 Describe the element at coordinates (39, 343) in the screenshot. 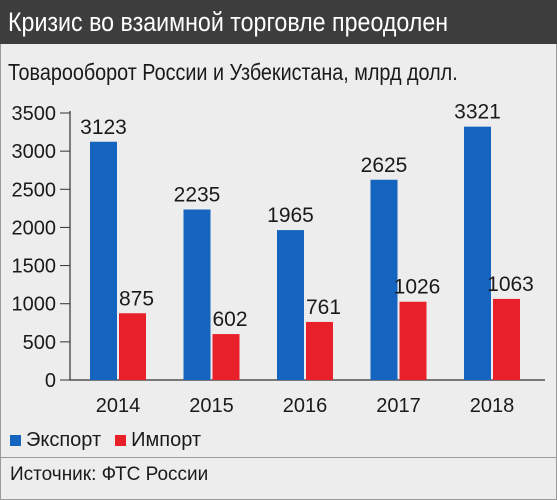

I see `y-tick-label: 500` at that location.